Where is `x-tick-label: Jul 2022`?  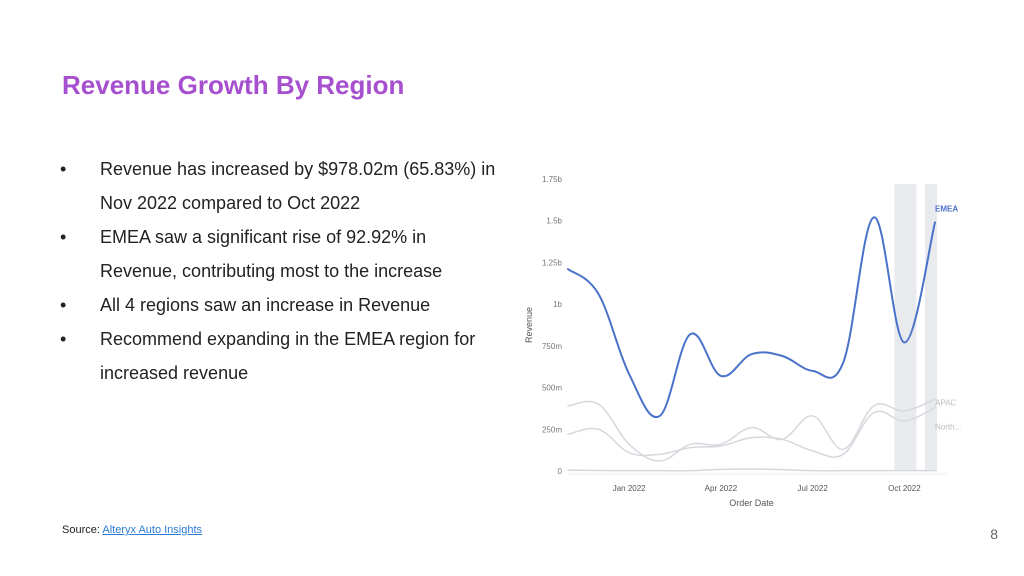 x-tick-label: Jul 2022 is located at coordinates (813, 488).